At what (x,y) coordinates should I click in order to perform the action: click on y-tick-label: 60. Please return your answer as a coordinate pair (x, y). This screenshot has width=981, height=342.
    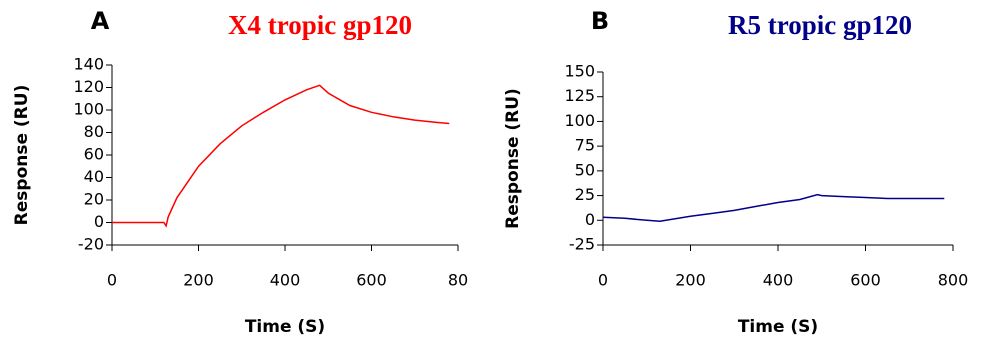
    Looking at the image, I should click on (94, 154).